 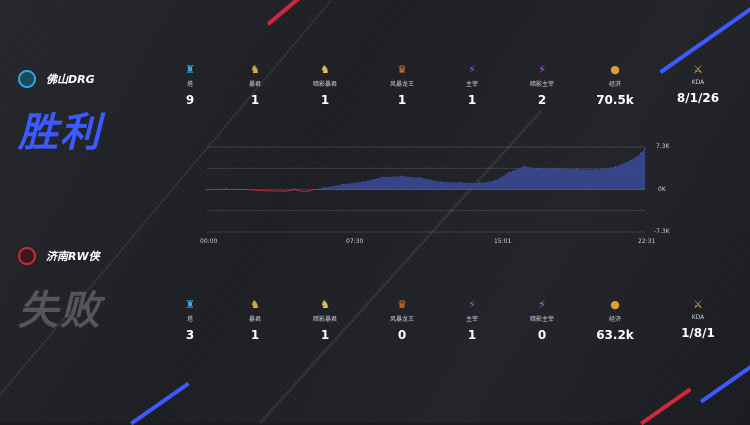 I want to click on stat-value: 2, so click(x=542, y=100).